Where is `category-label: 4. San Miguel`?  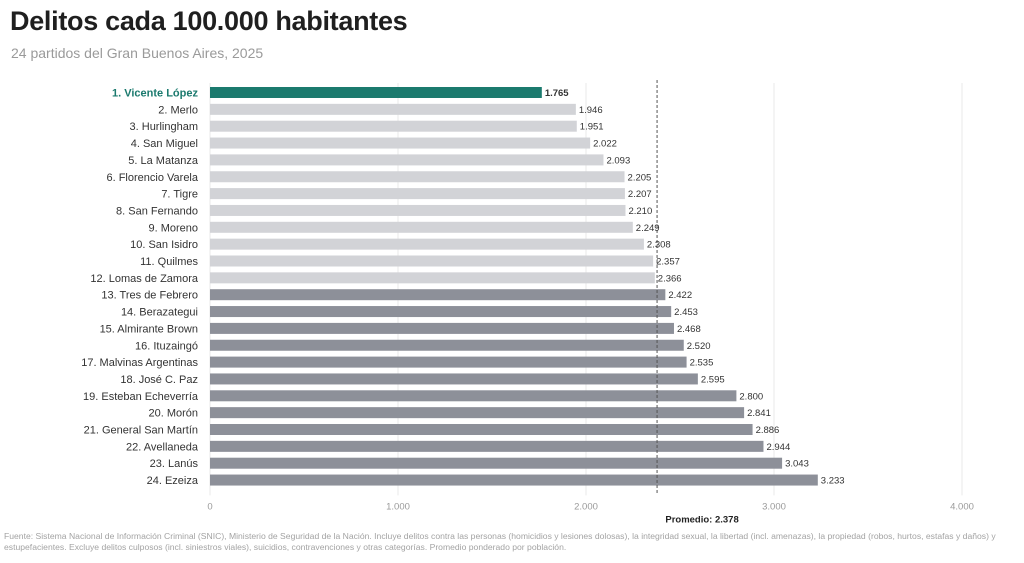
category-label: 4. San Miguel is located at coordinates (164, 144).